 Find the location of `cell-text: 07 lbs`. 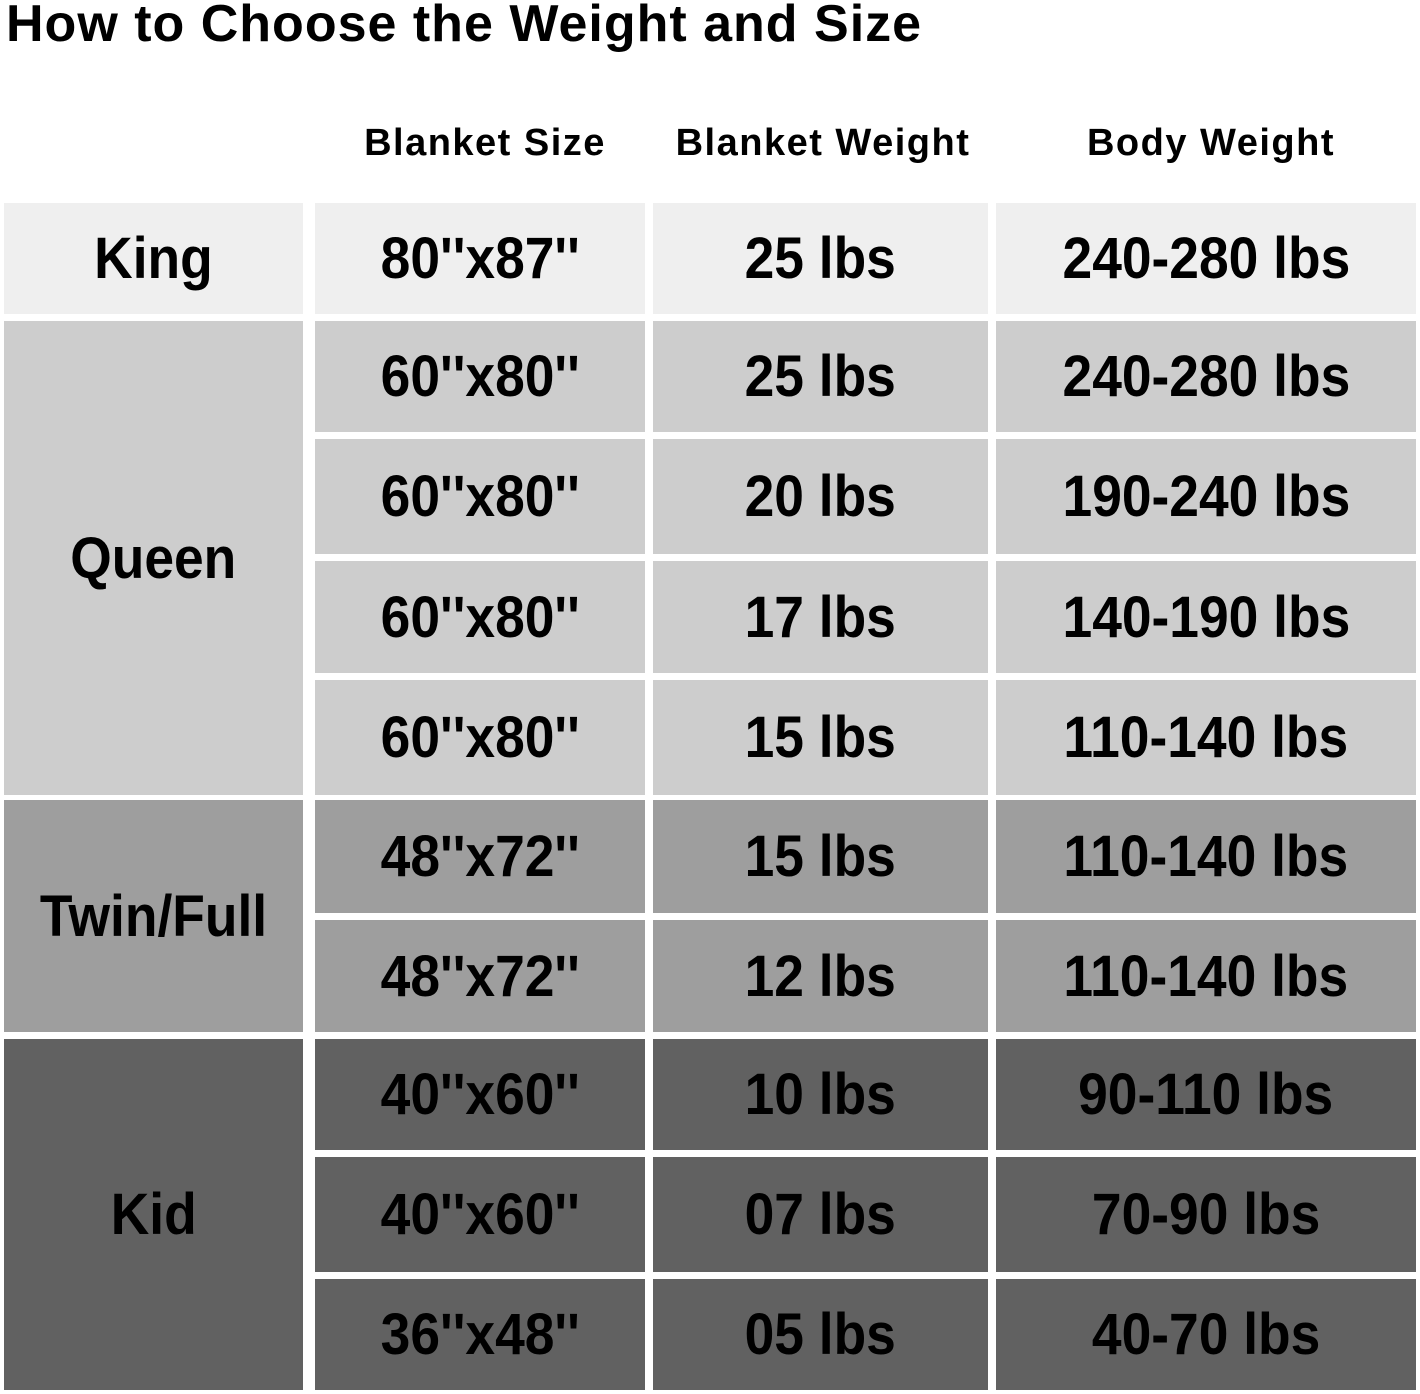

cell-text: 07 lbs is located at coordinates (820, 1214).